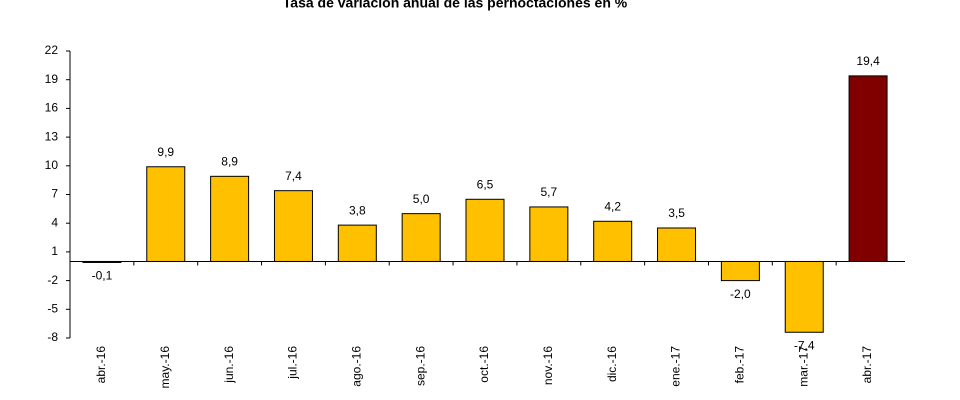 Image resolution: width=960 pixels, height=400 pixels. What do you see at coordinates (102, 276) in the screenshot?
I see `value-label: -0,1` at bounding box center [102, 276].